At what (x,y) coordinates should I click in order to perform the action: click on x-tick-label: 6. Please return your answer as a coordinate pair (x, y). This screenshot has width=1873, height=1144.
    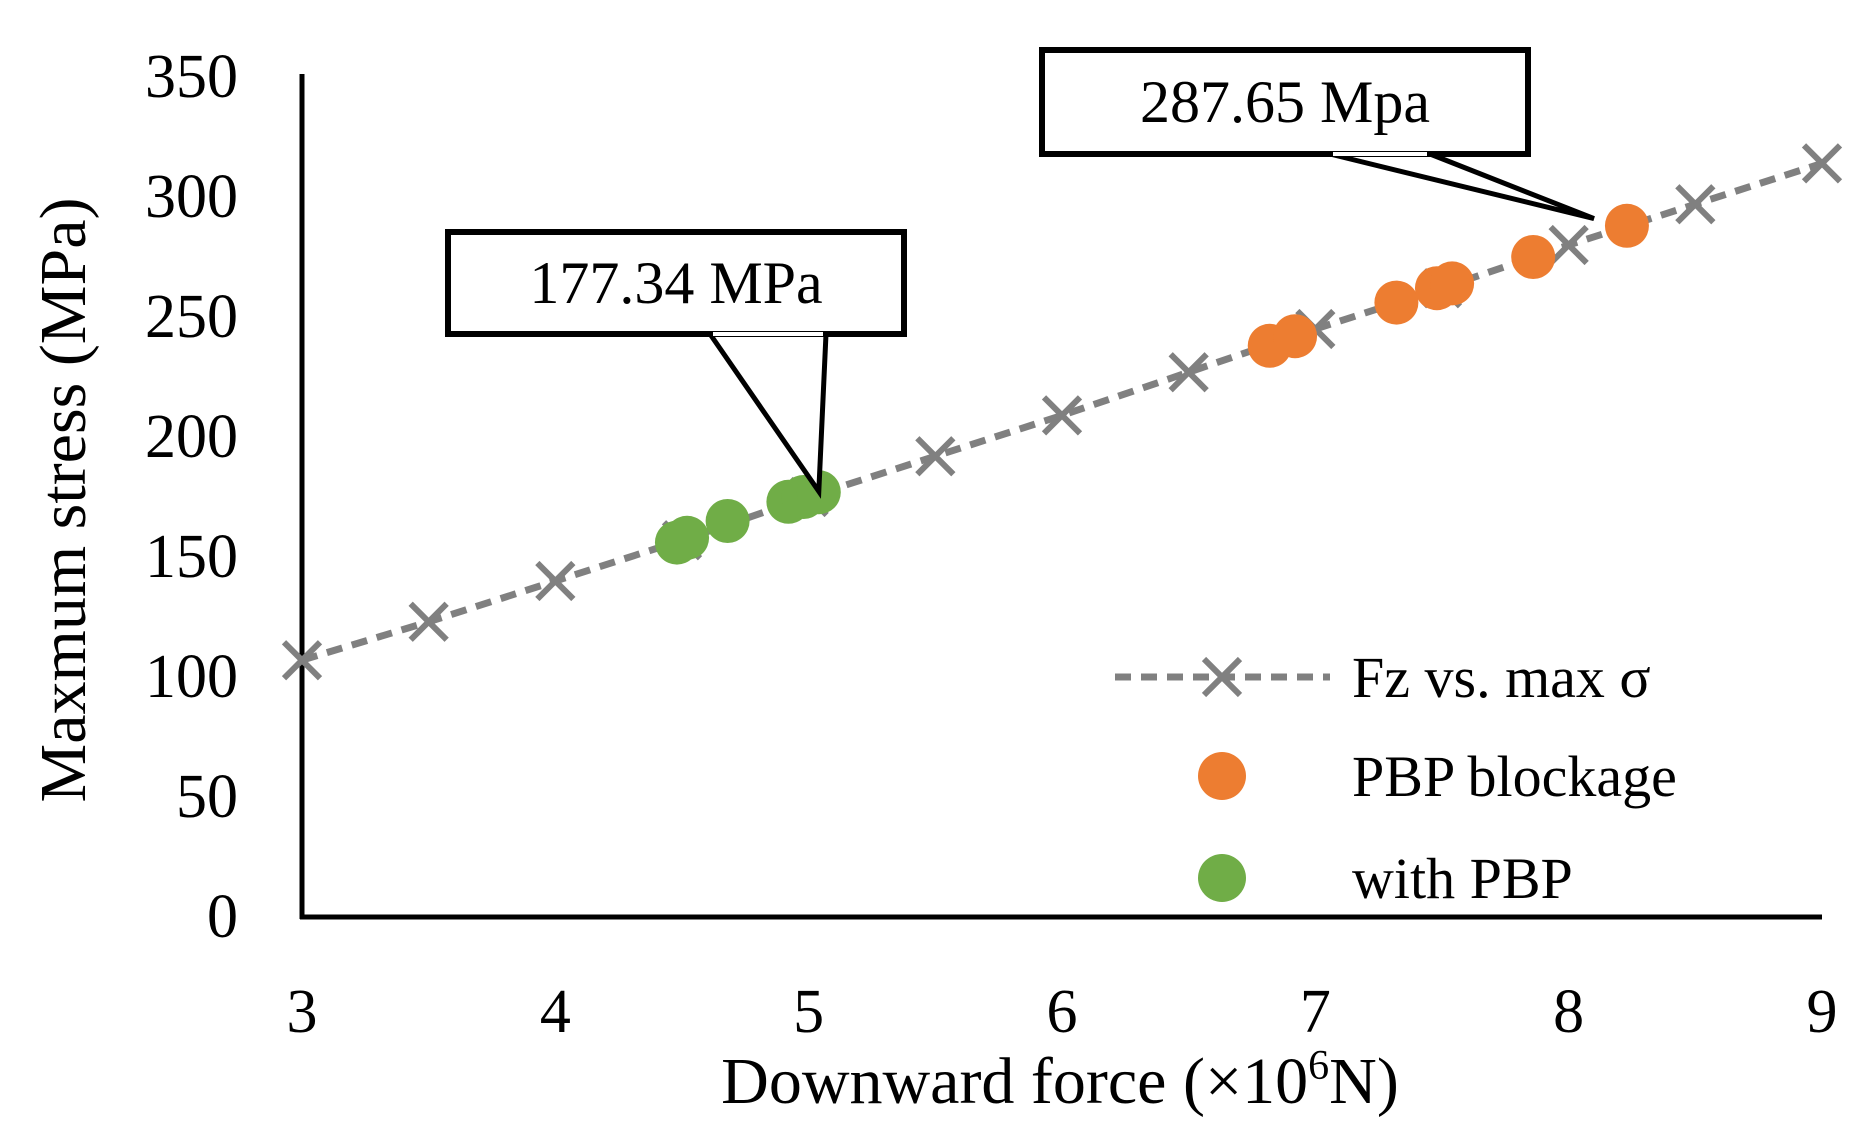
    Looking at the image, I should click on (1062, 1012).